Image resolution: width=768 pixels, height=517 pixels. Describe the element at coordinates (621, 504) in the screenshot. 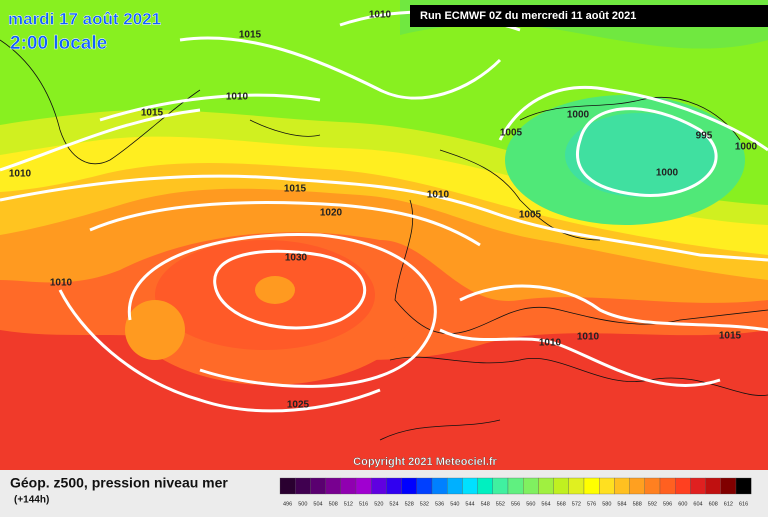

I see `legend-value: 584` at that location.